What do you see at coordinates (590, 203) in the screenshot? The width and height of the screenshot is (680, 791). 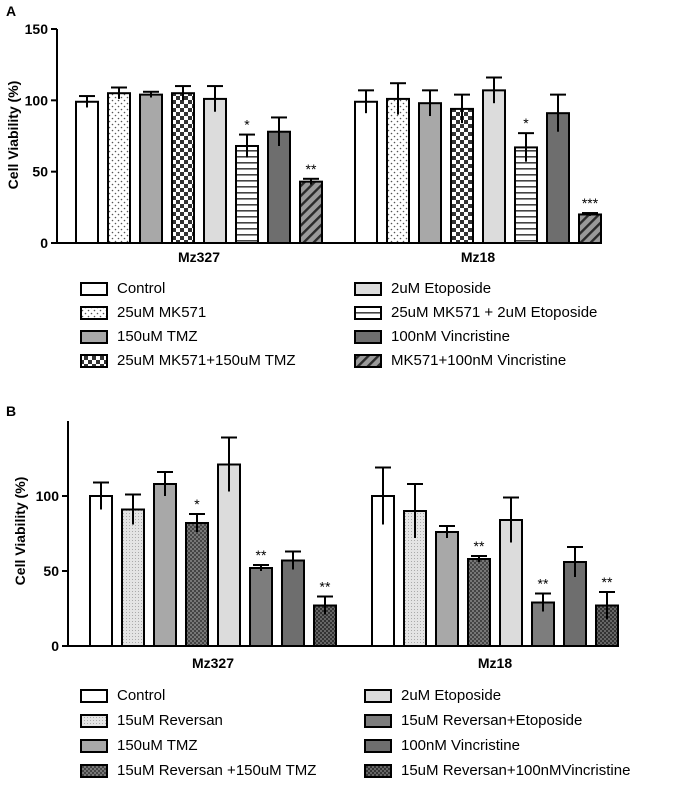 I see `significance-label: ***` at bounding box center [590, 203].